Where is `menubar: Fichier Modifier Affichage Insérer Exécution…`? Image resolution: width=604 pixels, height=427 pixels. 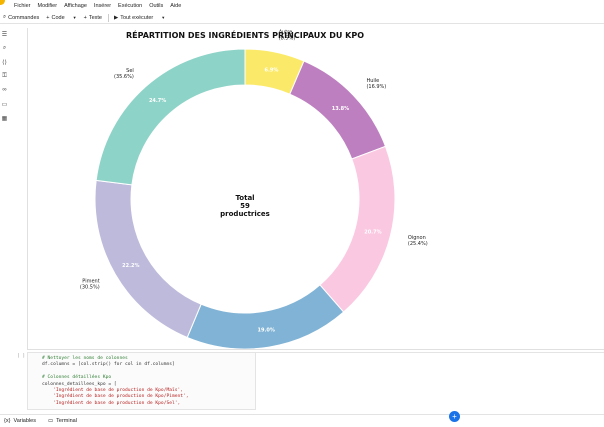
menubar: Fichier Modifier Affichage Insérer Exécution… is located at coordinates (302, 6).